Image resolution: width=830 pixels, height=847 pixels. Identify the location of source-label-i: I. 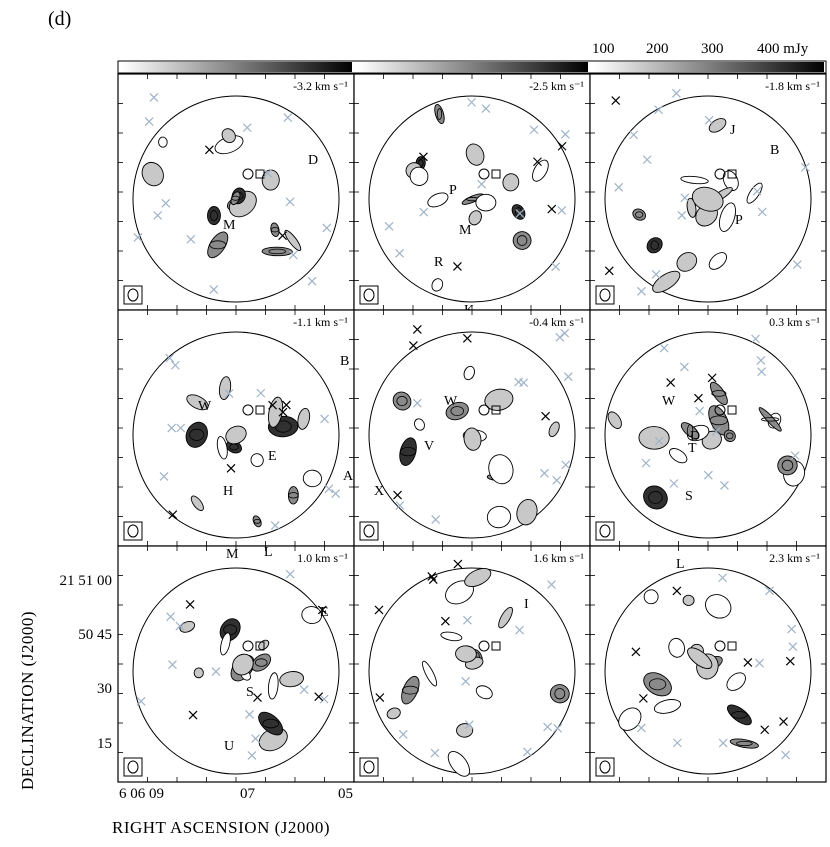
(526, 604).